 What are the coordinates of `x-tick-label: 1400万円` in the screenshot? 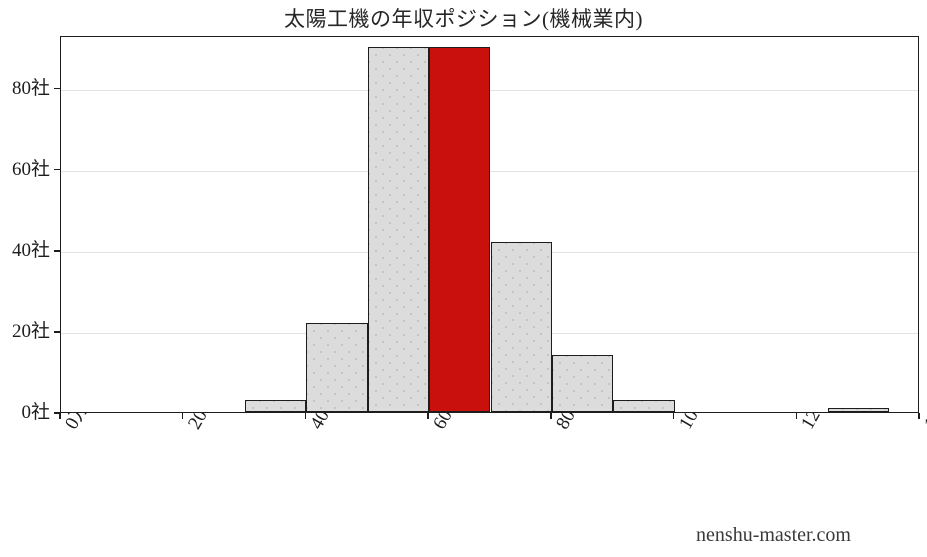 It's located at (923, 394).